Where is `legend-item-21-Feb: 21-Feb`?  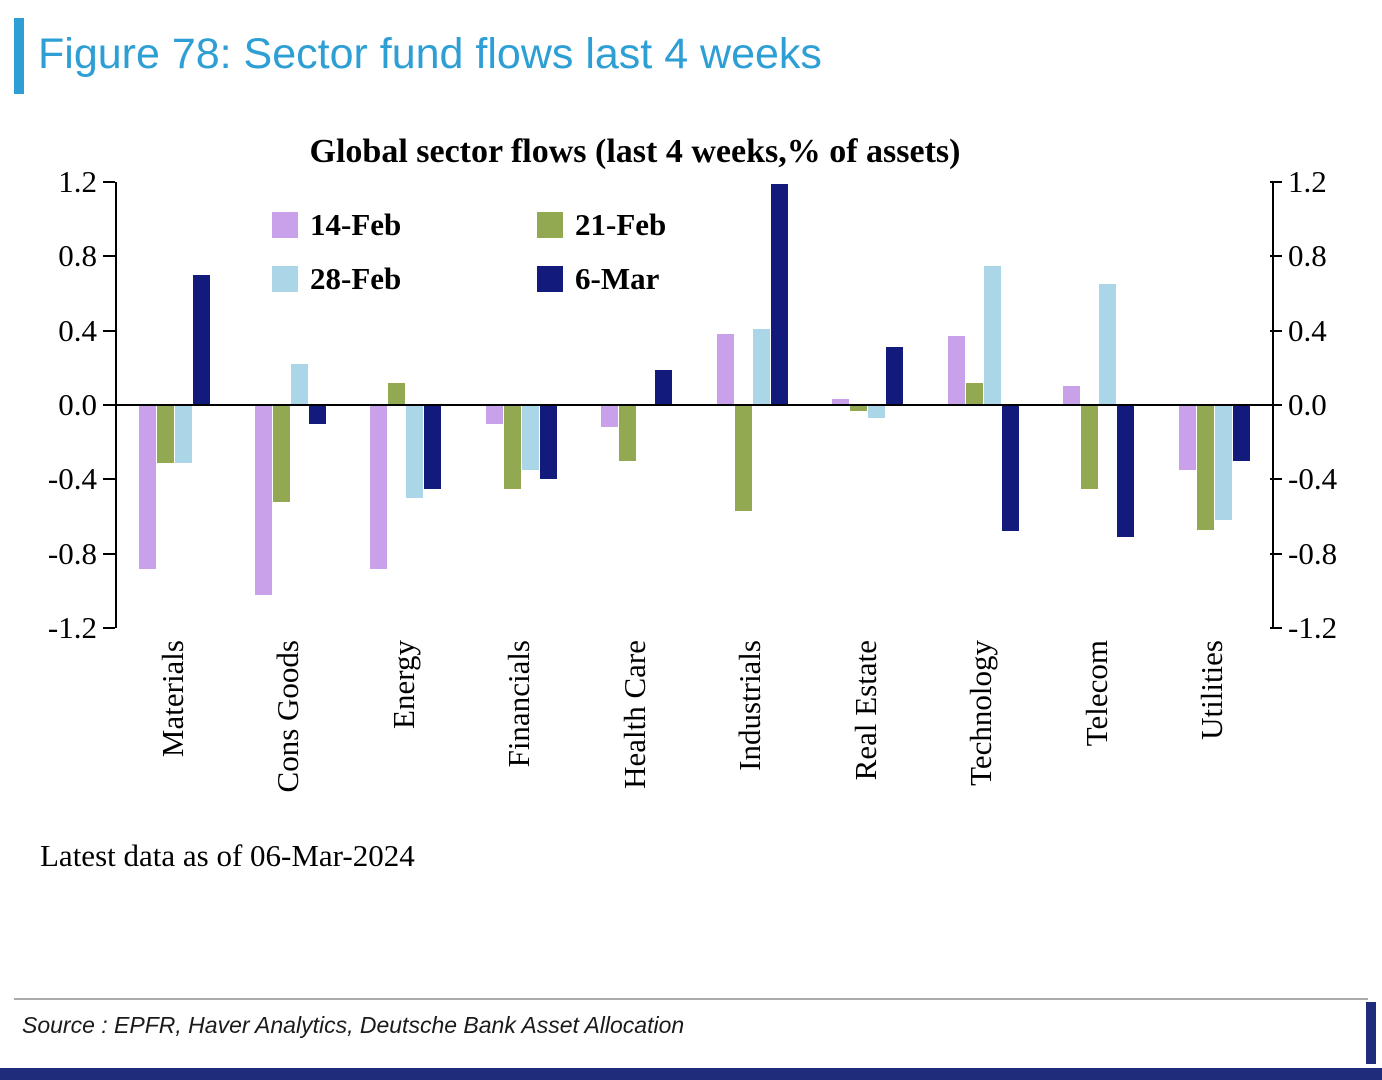
legend-item-21-Feb: 21-Feb is located at coordinates (652, 225).